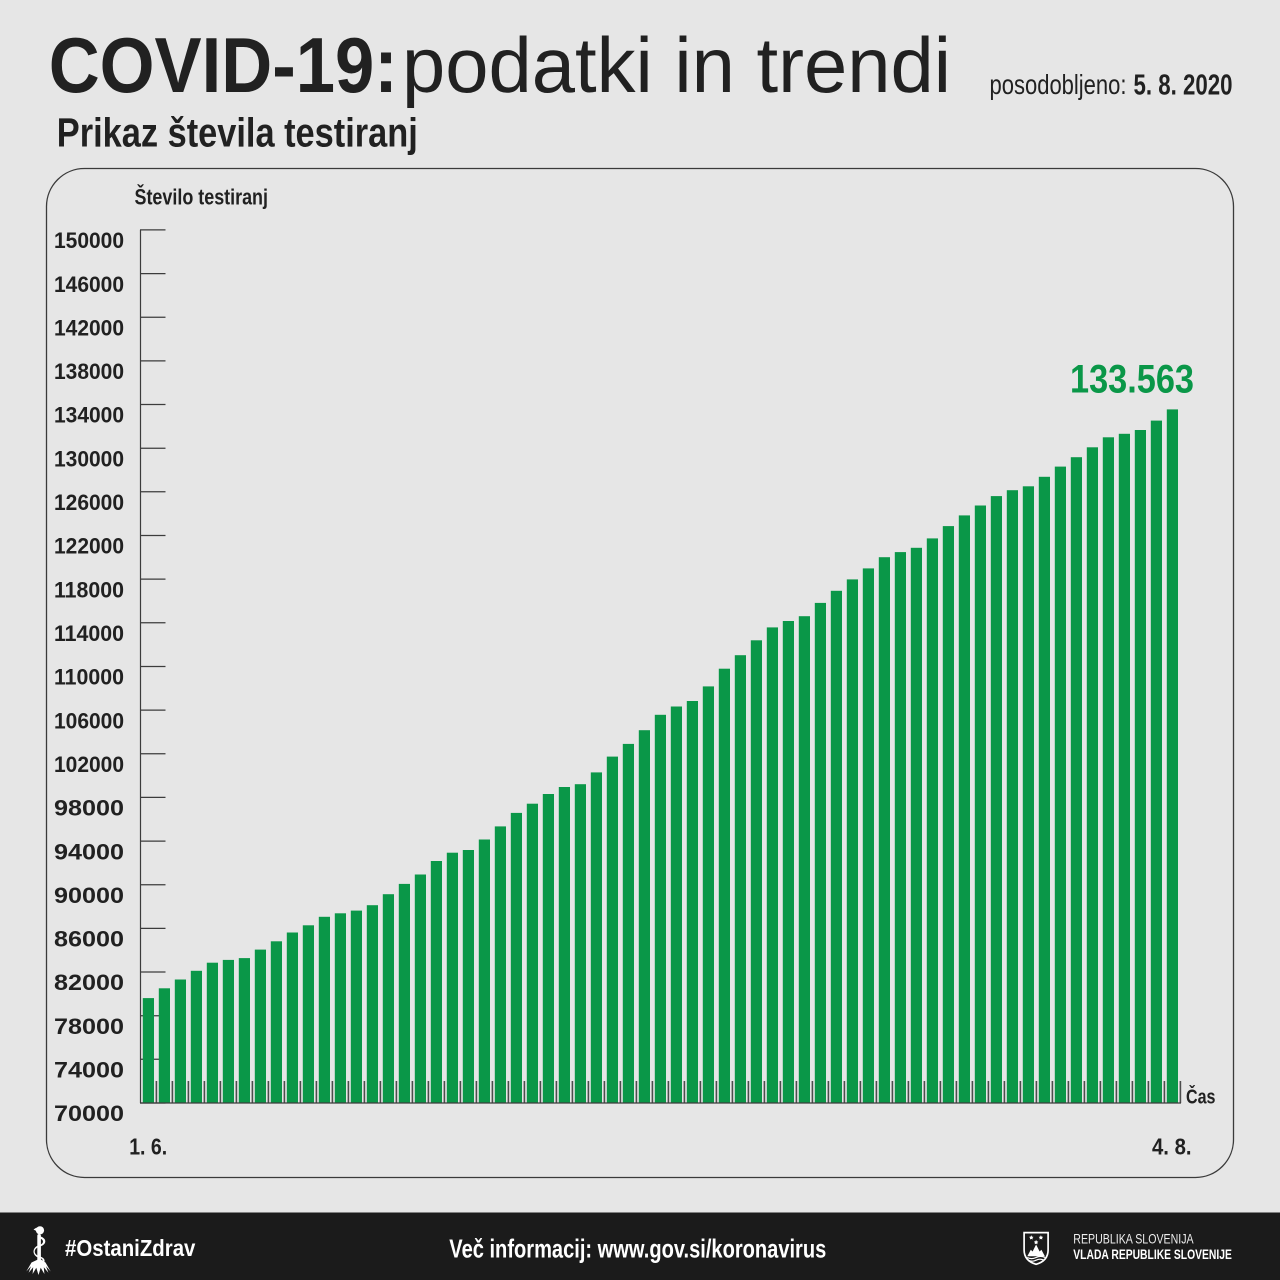 Image resolution: width=1280 pixels, height=1280 pixels. Describe the element at coordinates (89, 589) in the screenshot. I see `svg-text: 118000` at that location.